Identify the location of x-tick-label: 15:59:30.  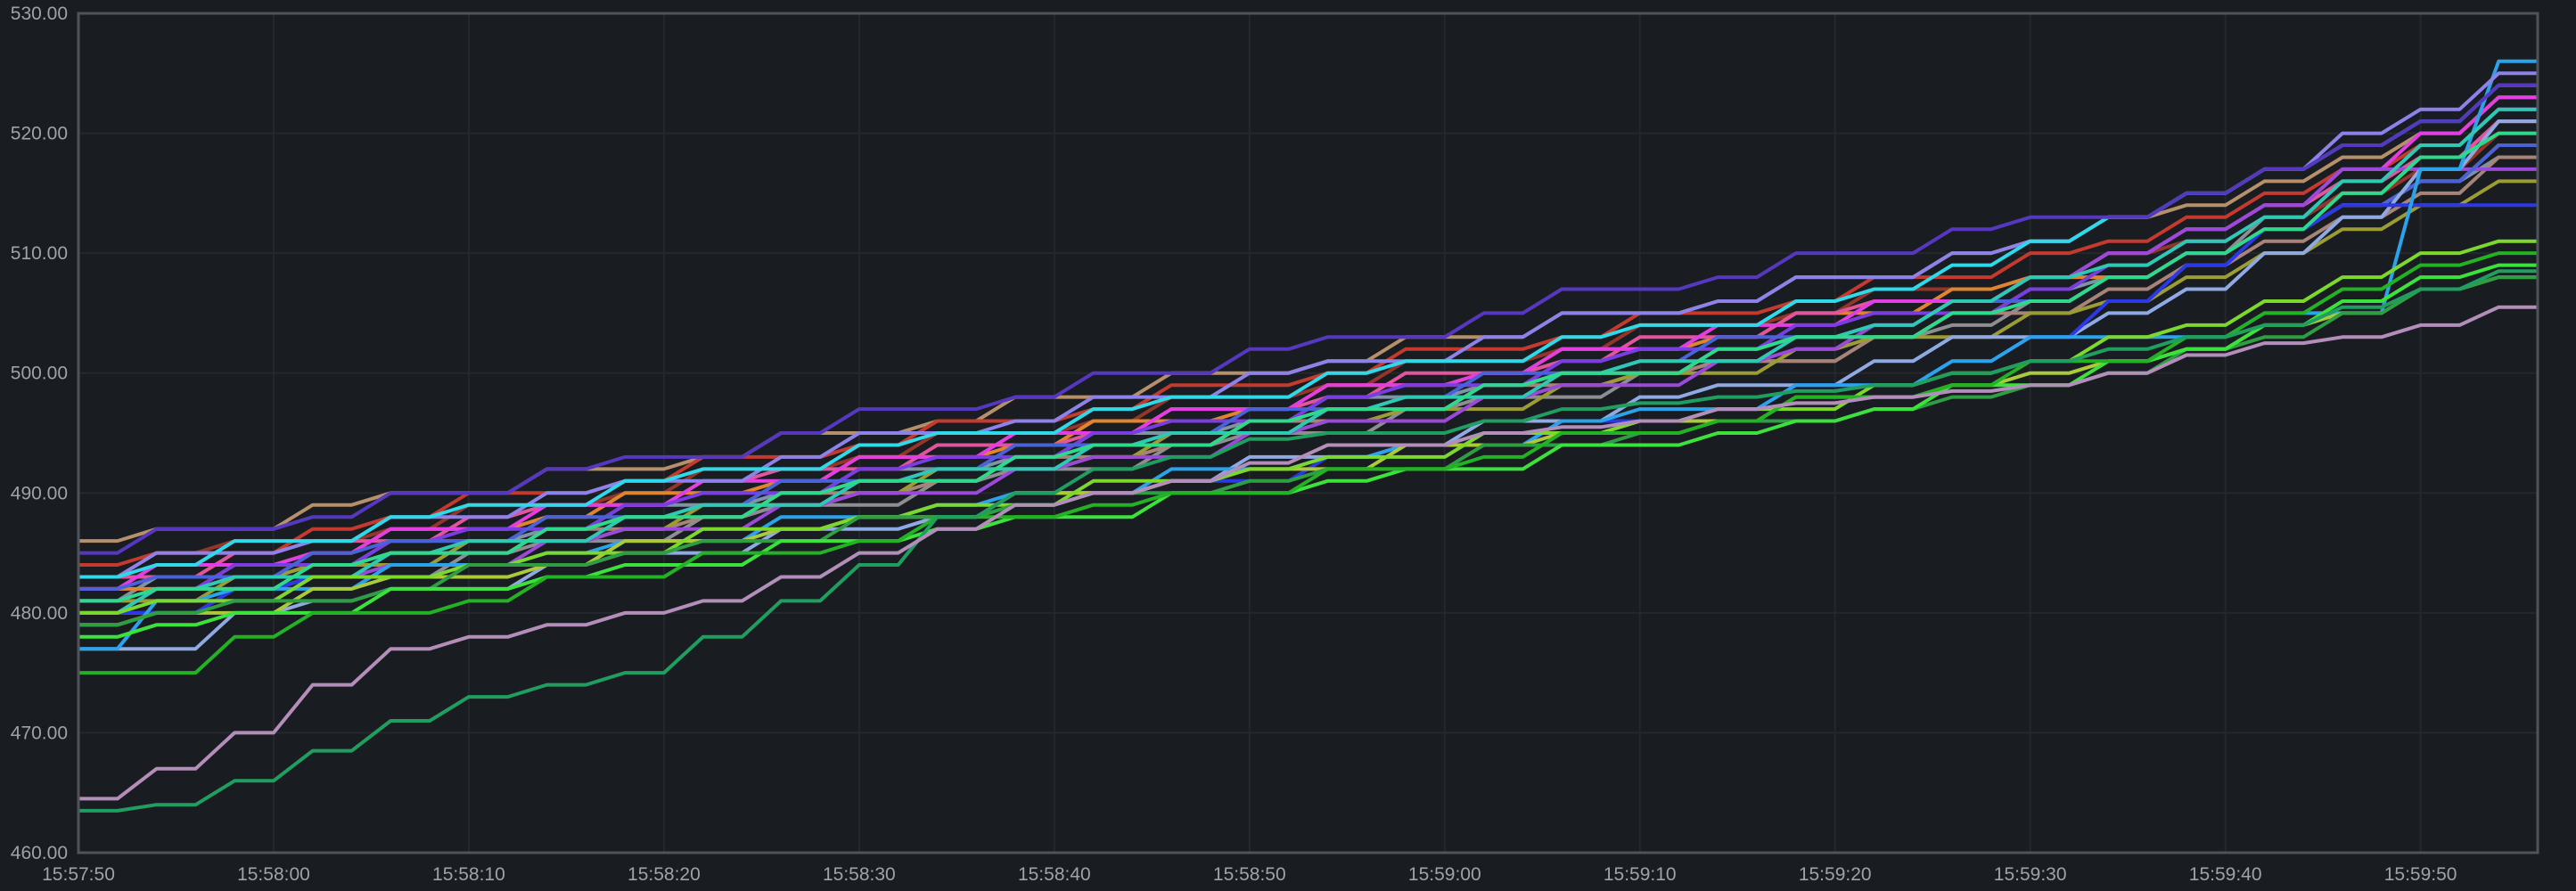
(2031, 874).